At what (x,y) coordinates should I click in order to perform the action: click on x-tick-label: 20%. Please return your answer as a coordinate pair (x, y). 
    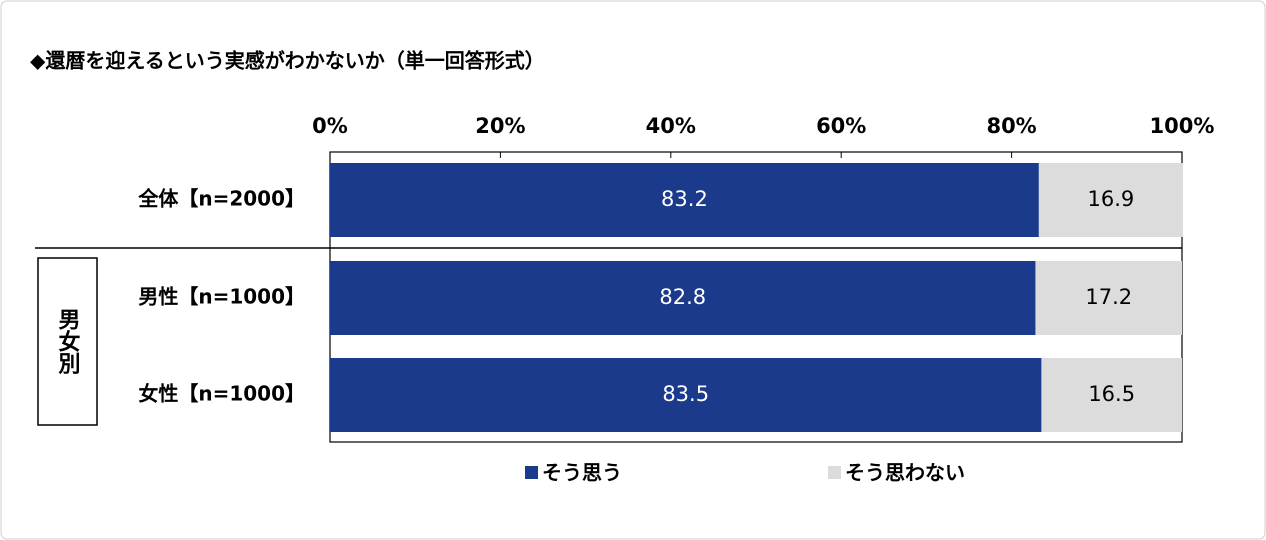
    Looking at the image, I should click on (500, 126).